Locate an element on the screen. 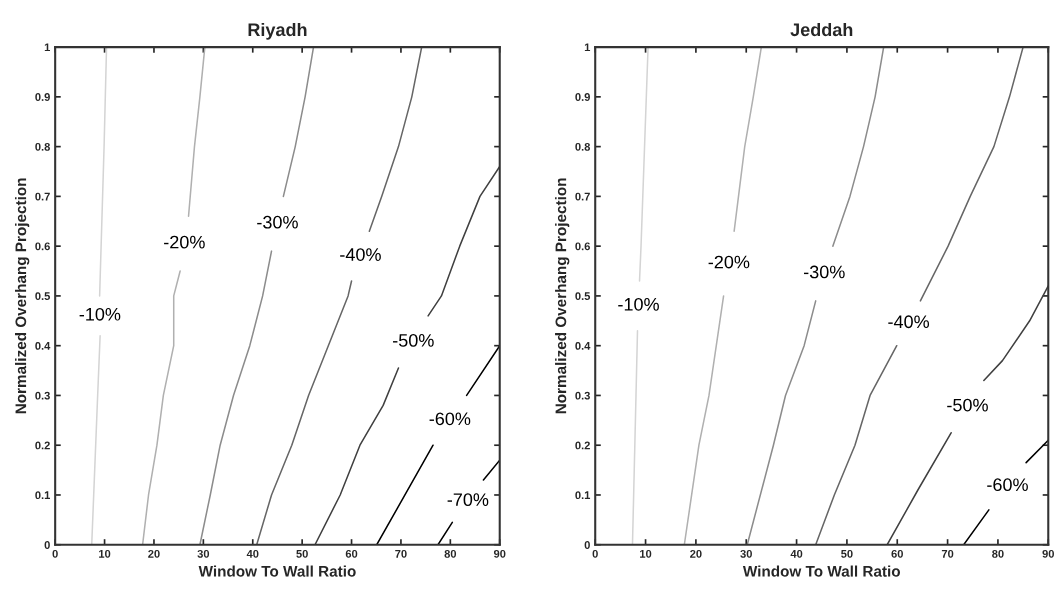 The height and width of the screenshot is (596, 1061). chart-title: Riyadh is located at coordinates (277, 31).